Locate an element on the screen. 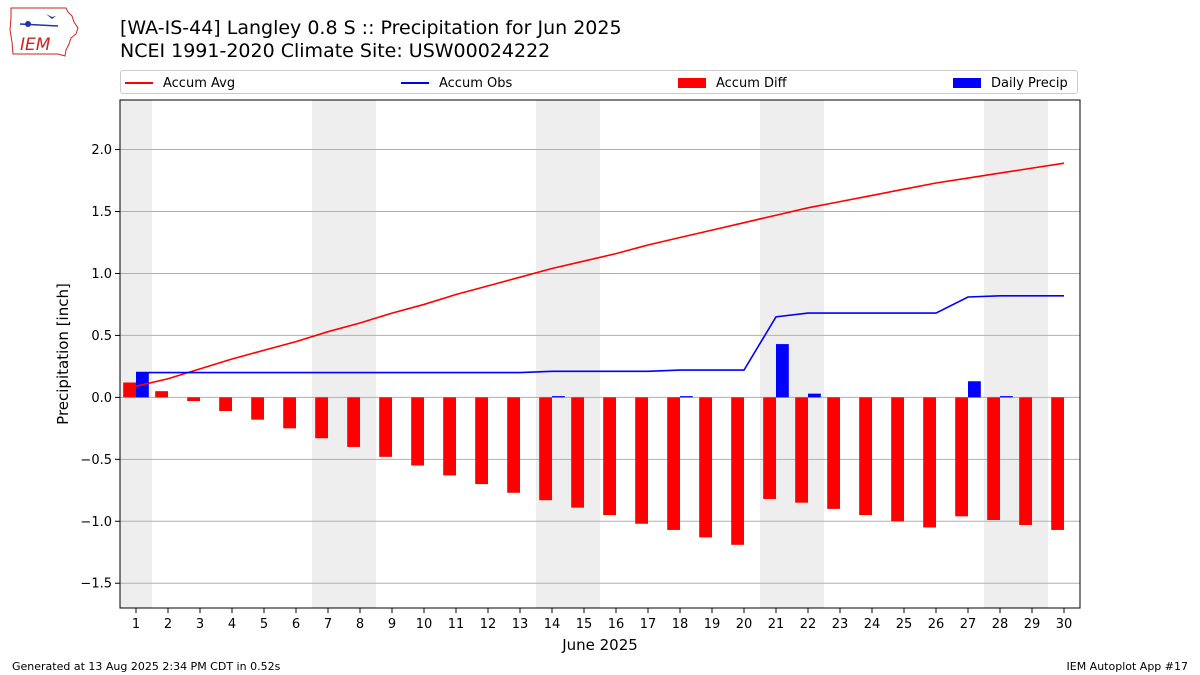 This screenshot has width=1200, height=675. chart-subtitle: NCEI 1991-2020 Climate Site: USW00024222 is located at coordinates (335, 51).